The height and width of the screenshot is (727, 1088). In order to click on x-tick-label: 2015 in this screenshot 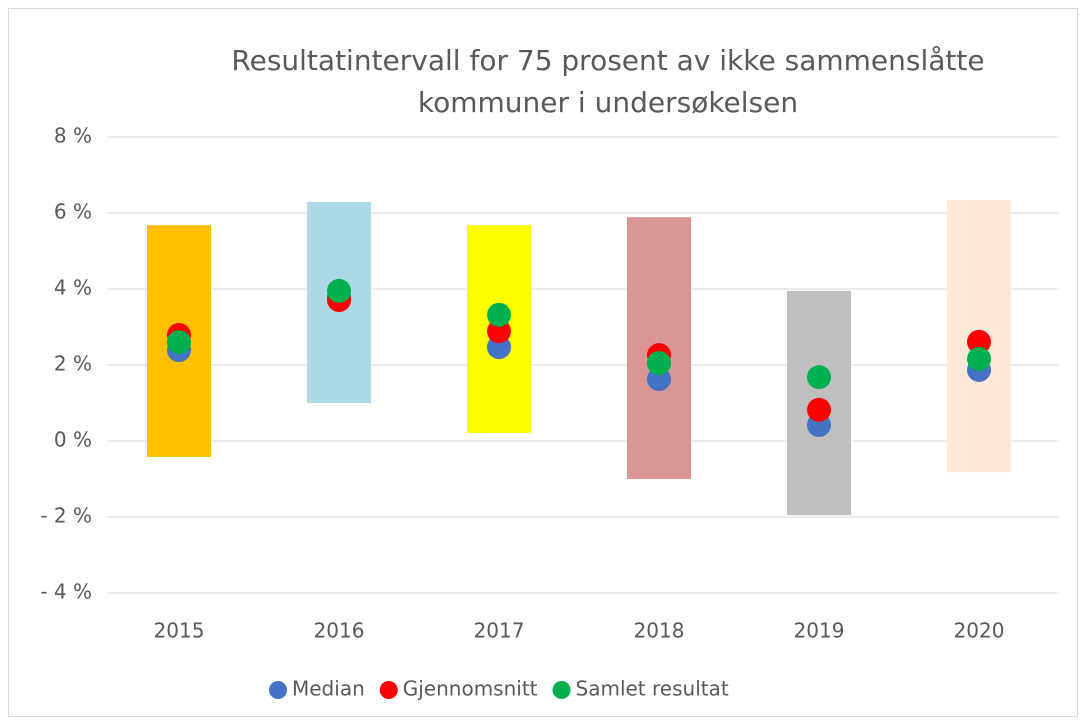, I will do `click(179, 631)`.